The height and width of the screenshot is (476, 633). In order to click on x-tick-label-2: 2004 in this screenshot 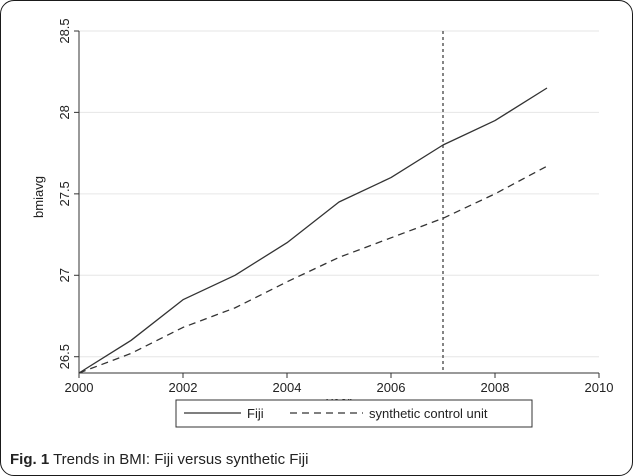, I will do `click(287, 387)`.